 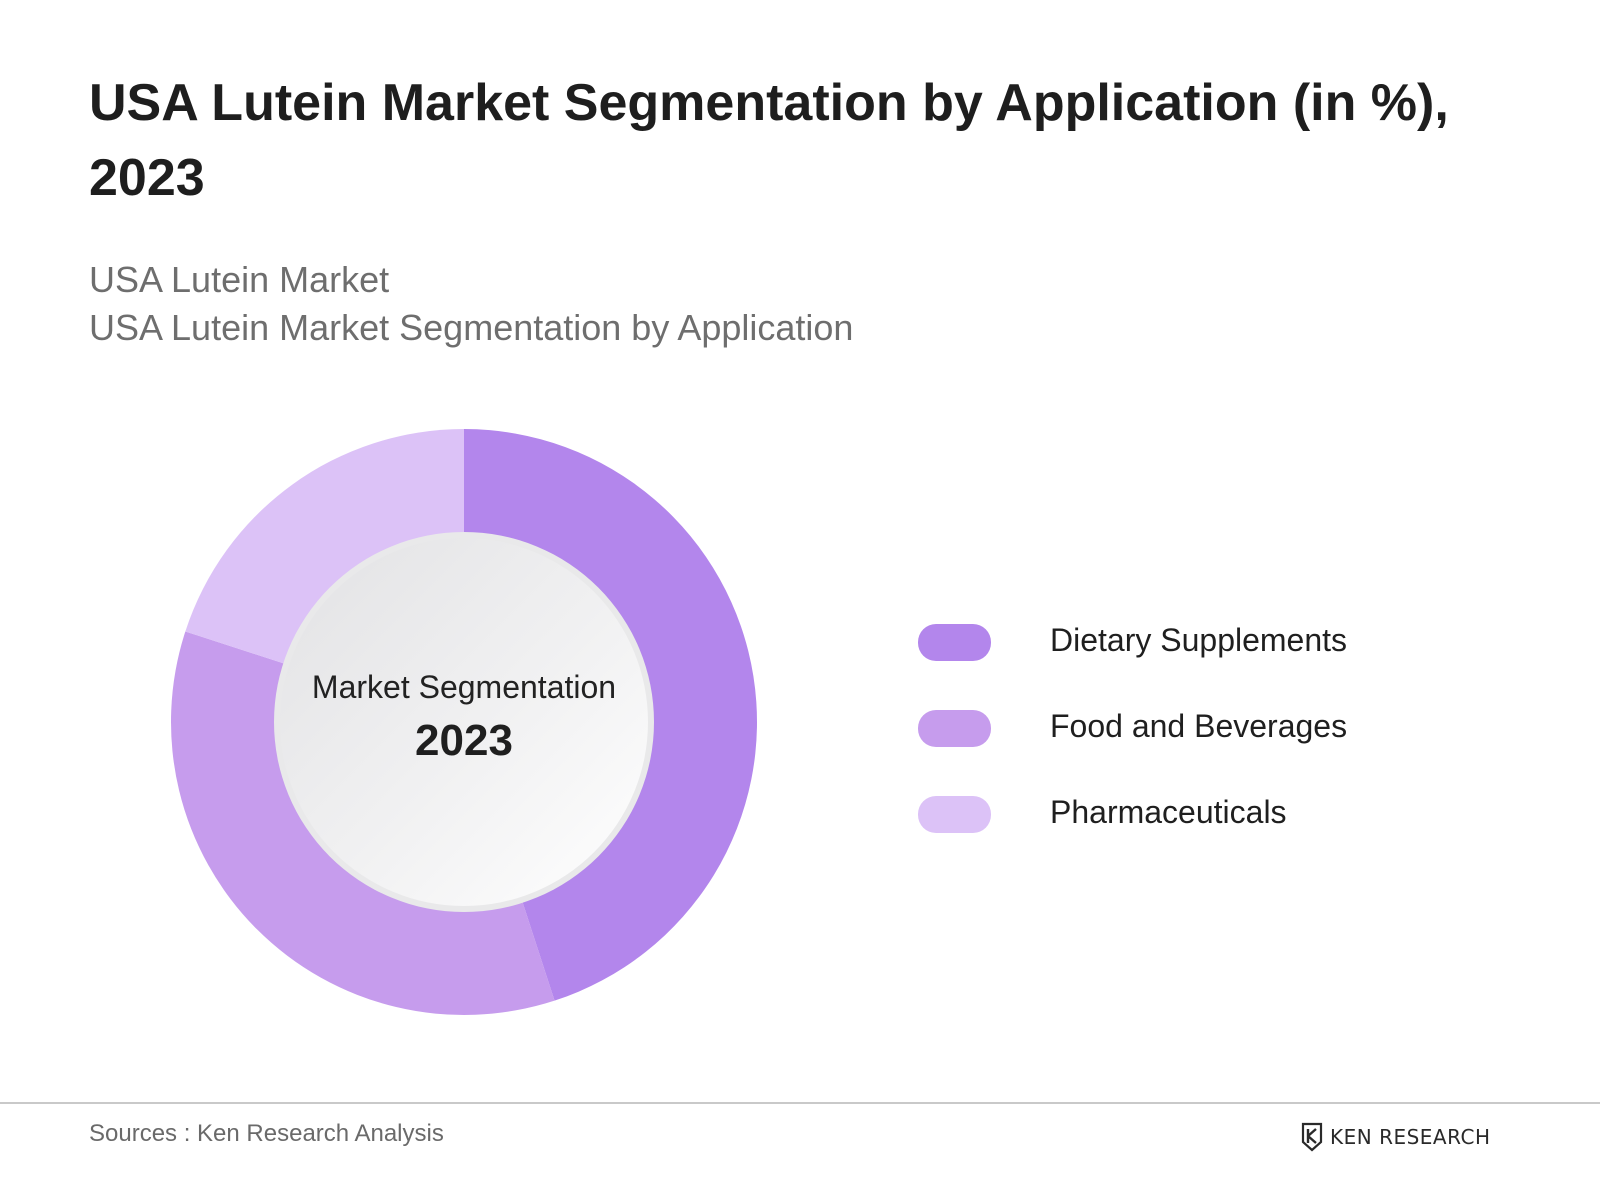 I want to click on center-label-title: Market Segmentation, so click(x=464, y=687).